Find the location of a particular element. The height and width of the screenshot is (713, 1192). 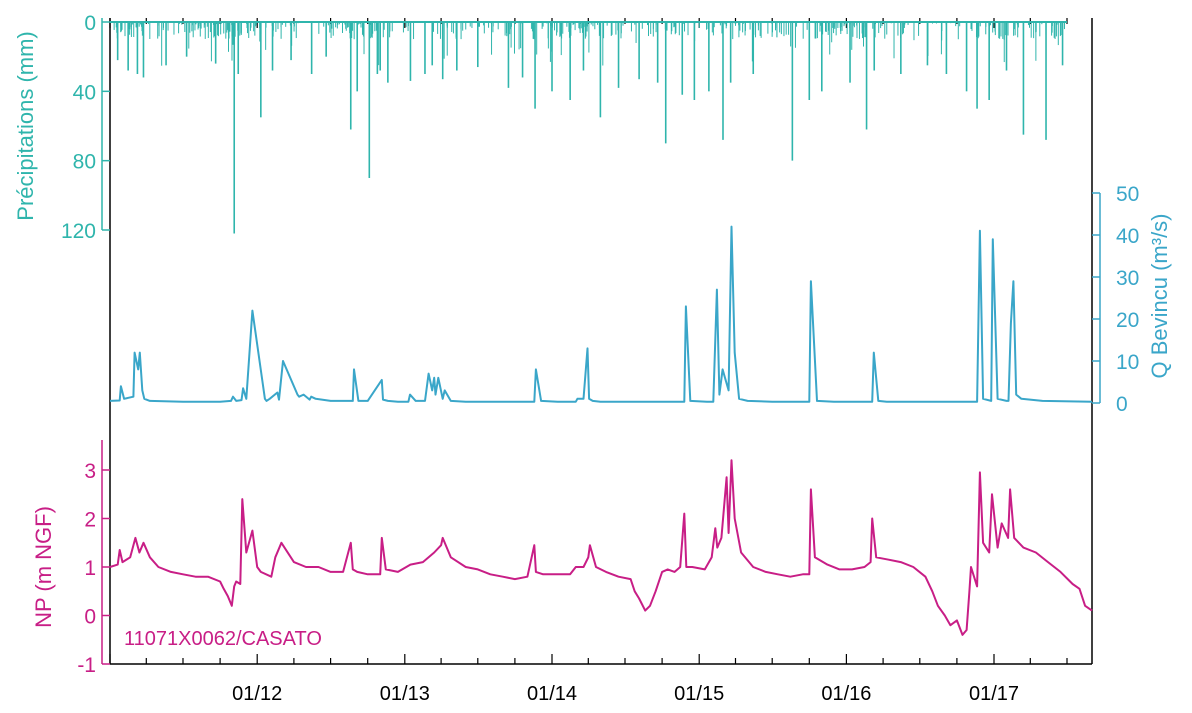

discharge-y-tick-label: 10 is located at coordinates (1127, 362).